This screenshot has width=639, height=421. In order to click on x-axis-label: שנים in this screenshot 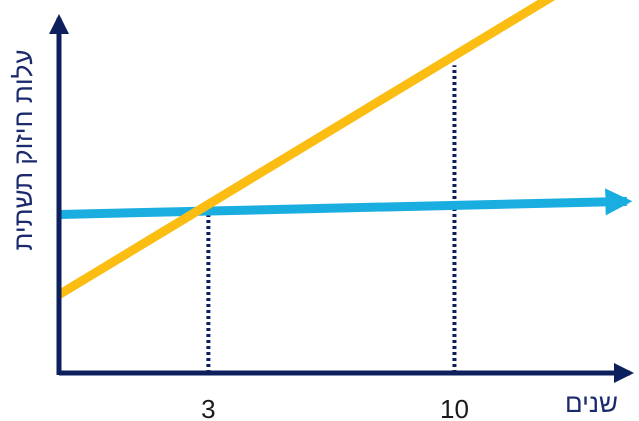, I will do `click(591, 403)`.